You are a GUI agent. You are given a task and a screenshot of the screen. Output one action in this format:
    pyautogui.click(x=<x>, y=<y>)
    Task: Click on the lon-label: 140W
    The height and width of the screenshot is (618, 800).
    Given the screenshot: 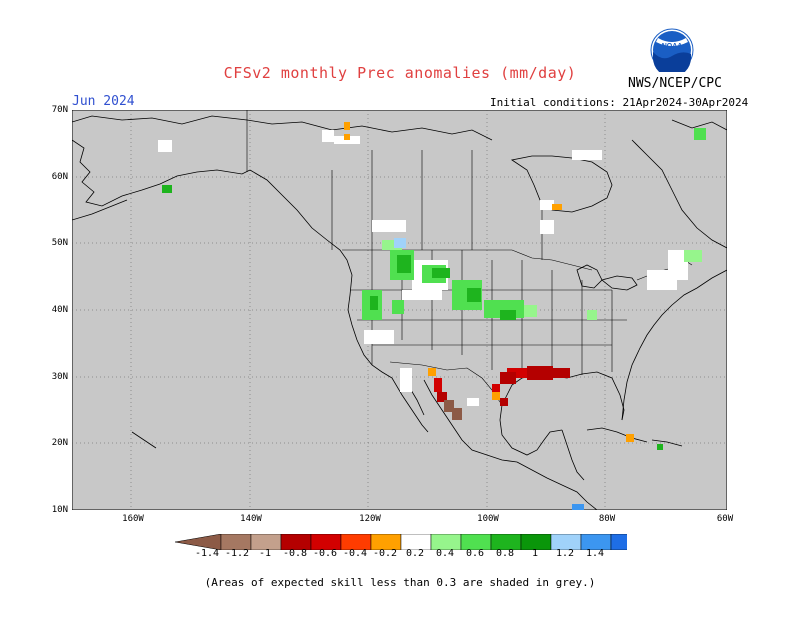 What is the action you would take?
    pyautogui.click(x=251, y=519)
    